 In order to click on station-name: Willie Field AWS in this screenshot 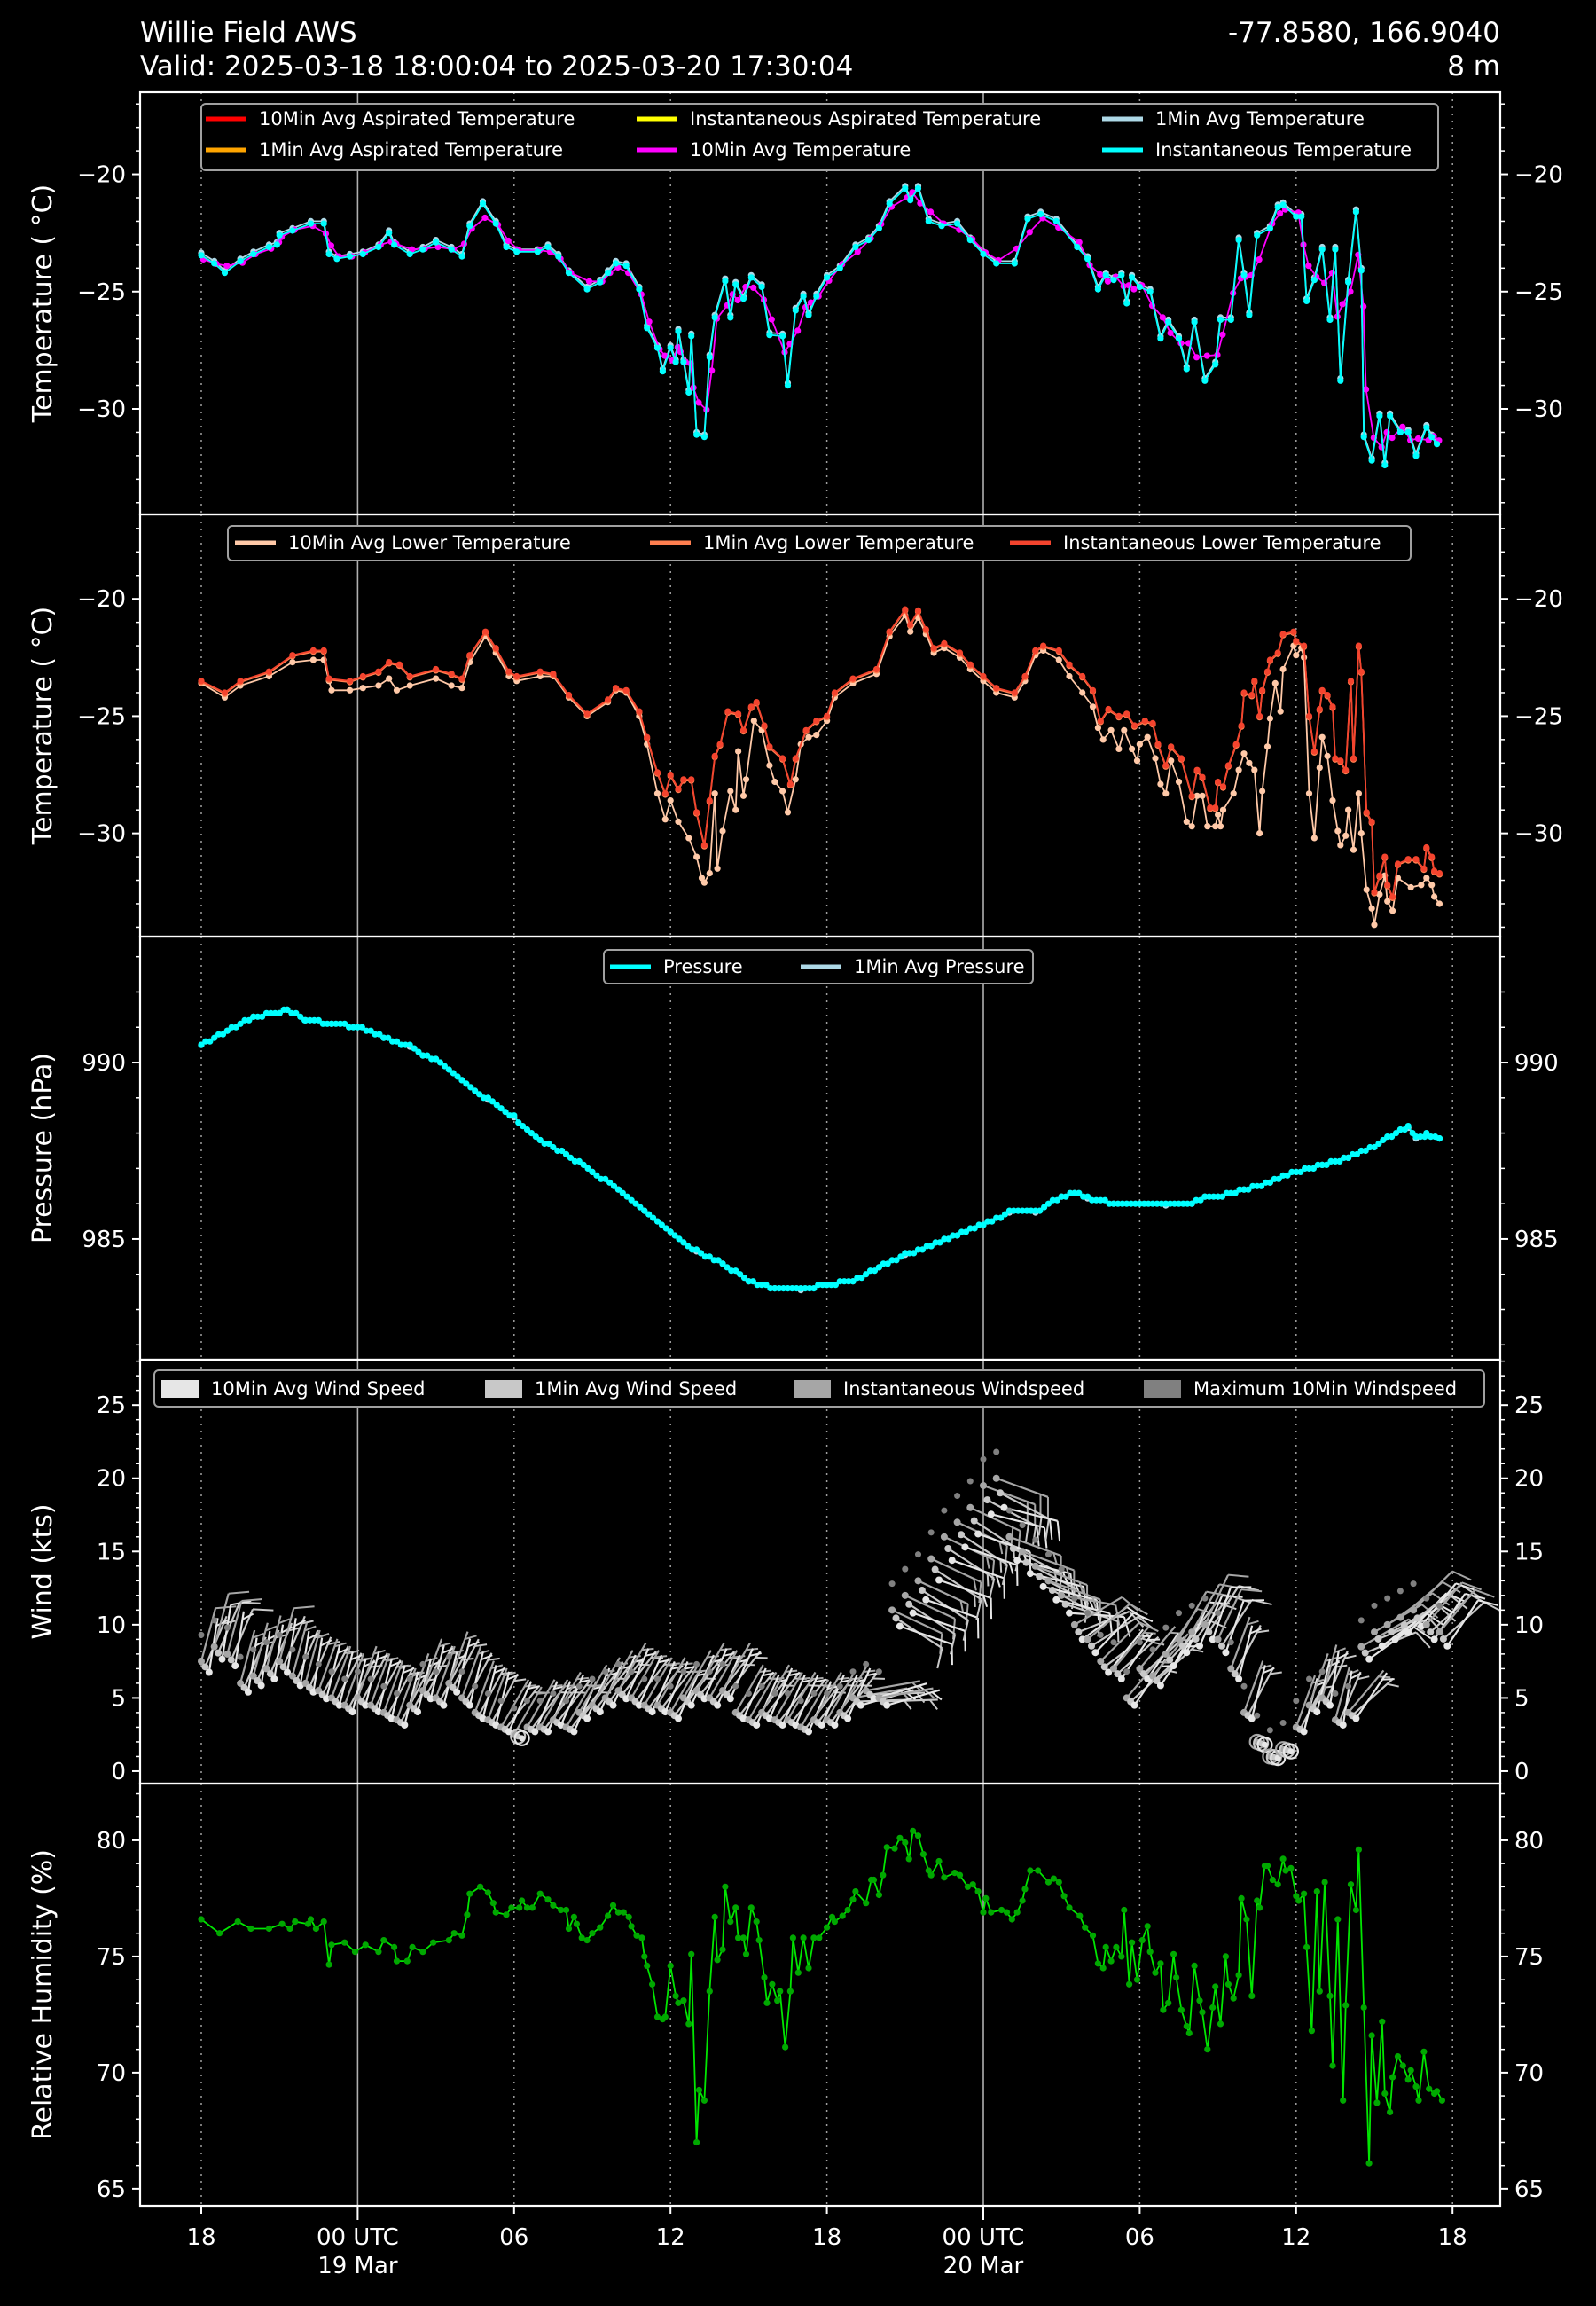, I will do `click(249, 33)`.